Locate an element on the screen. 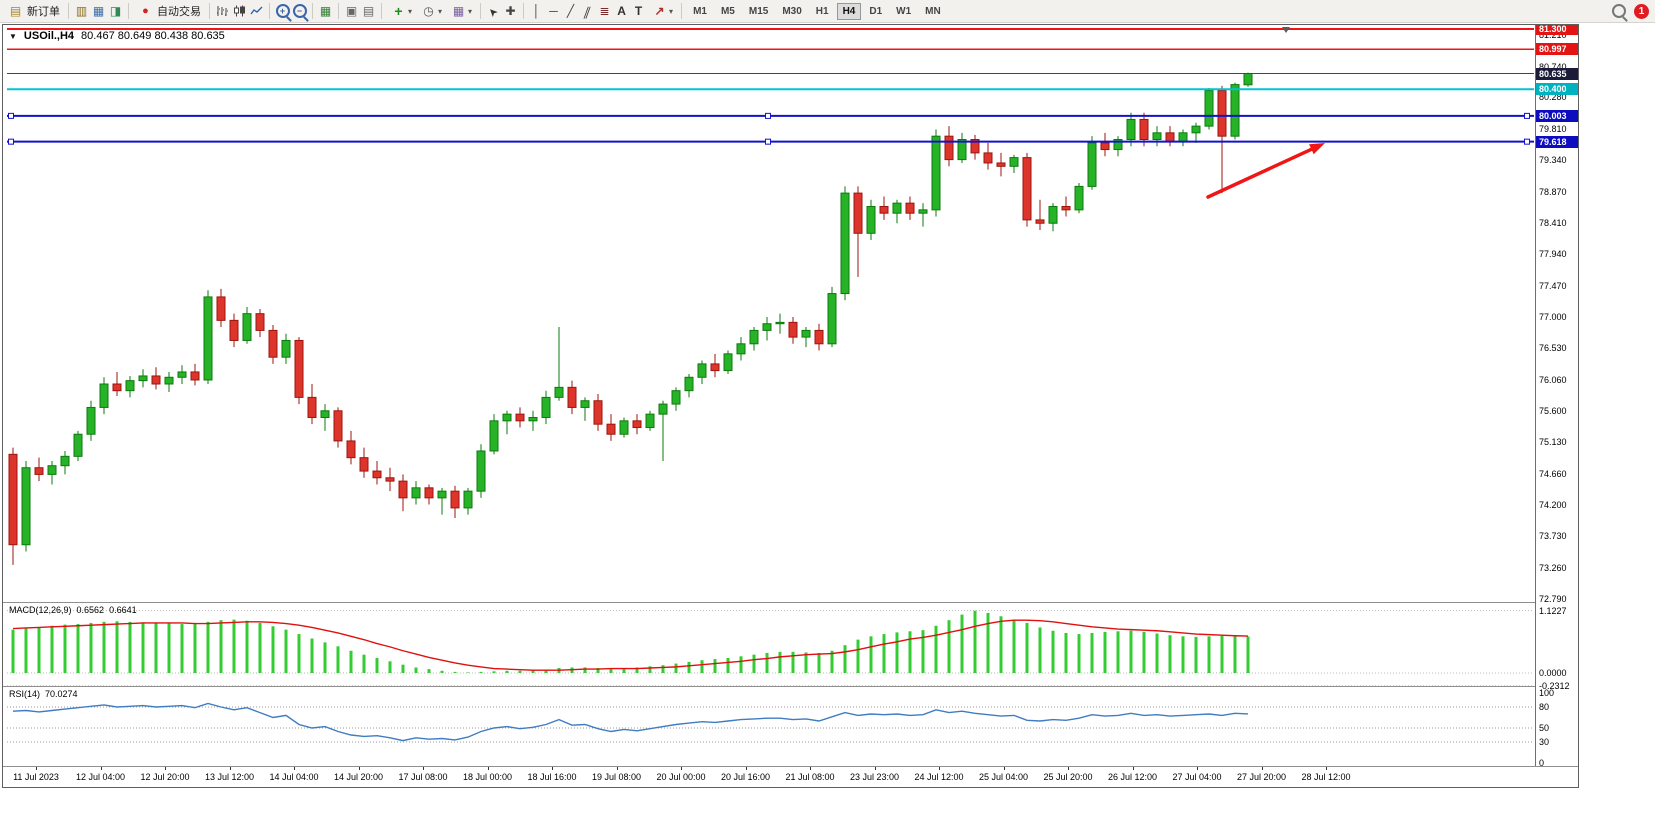 The width and height of the screenshot is (1655, 833). timeframe-mn: MN is located at coordinates (933, 11).